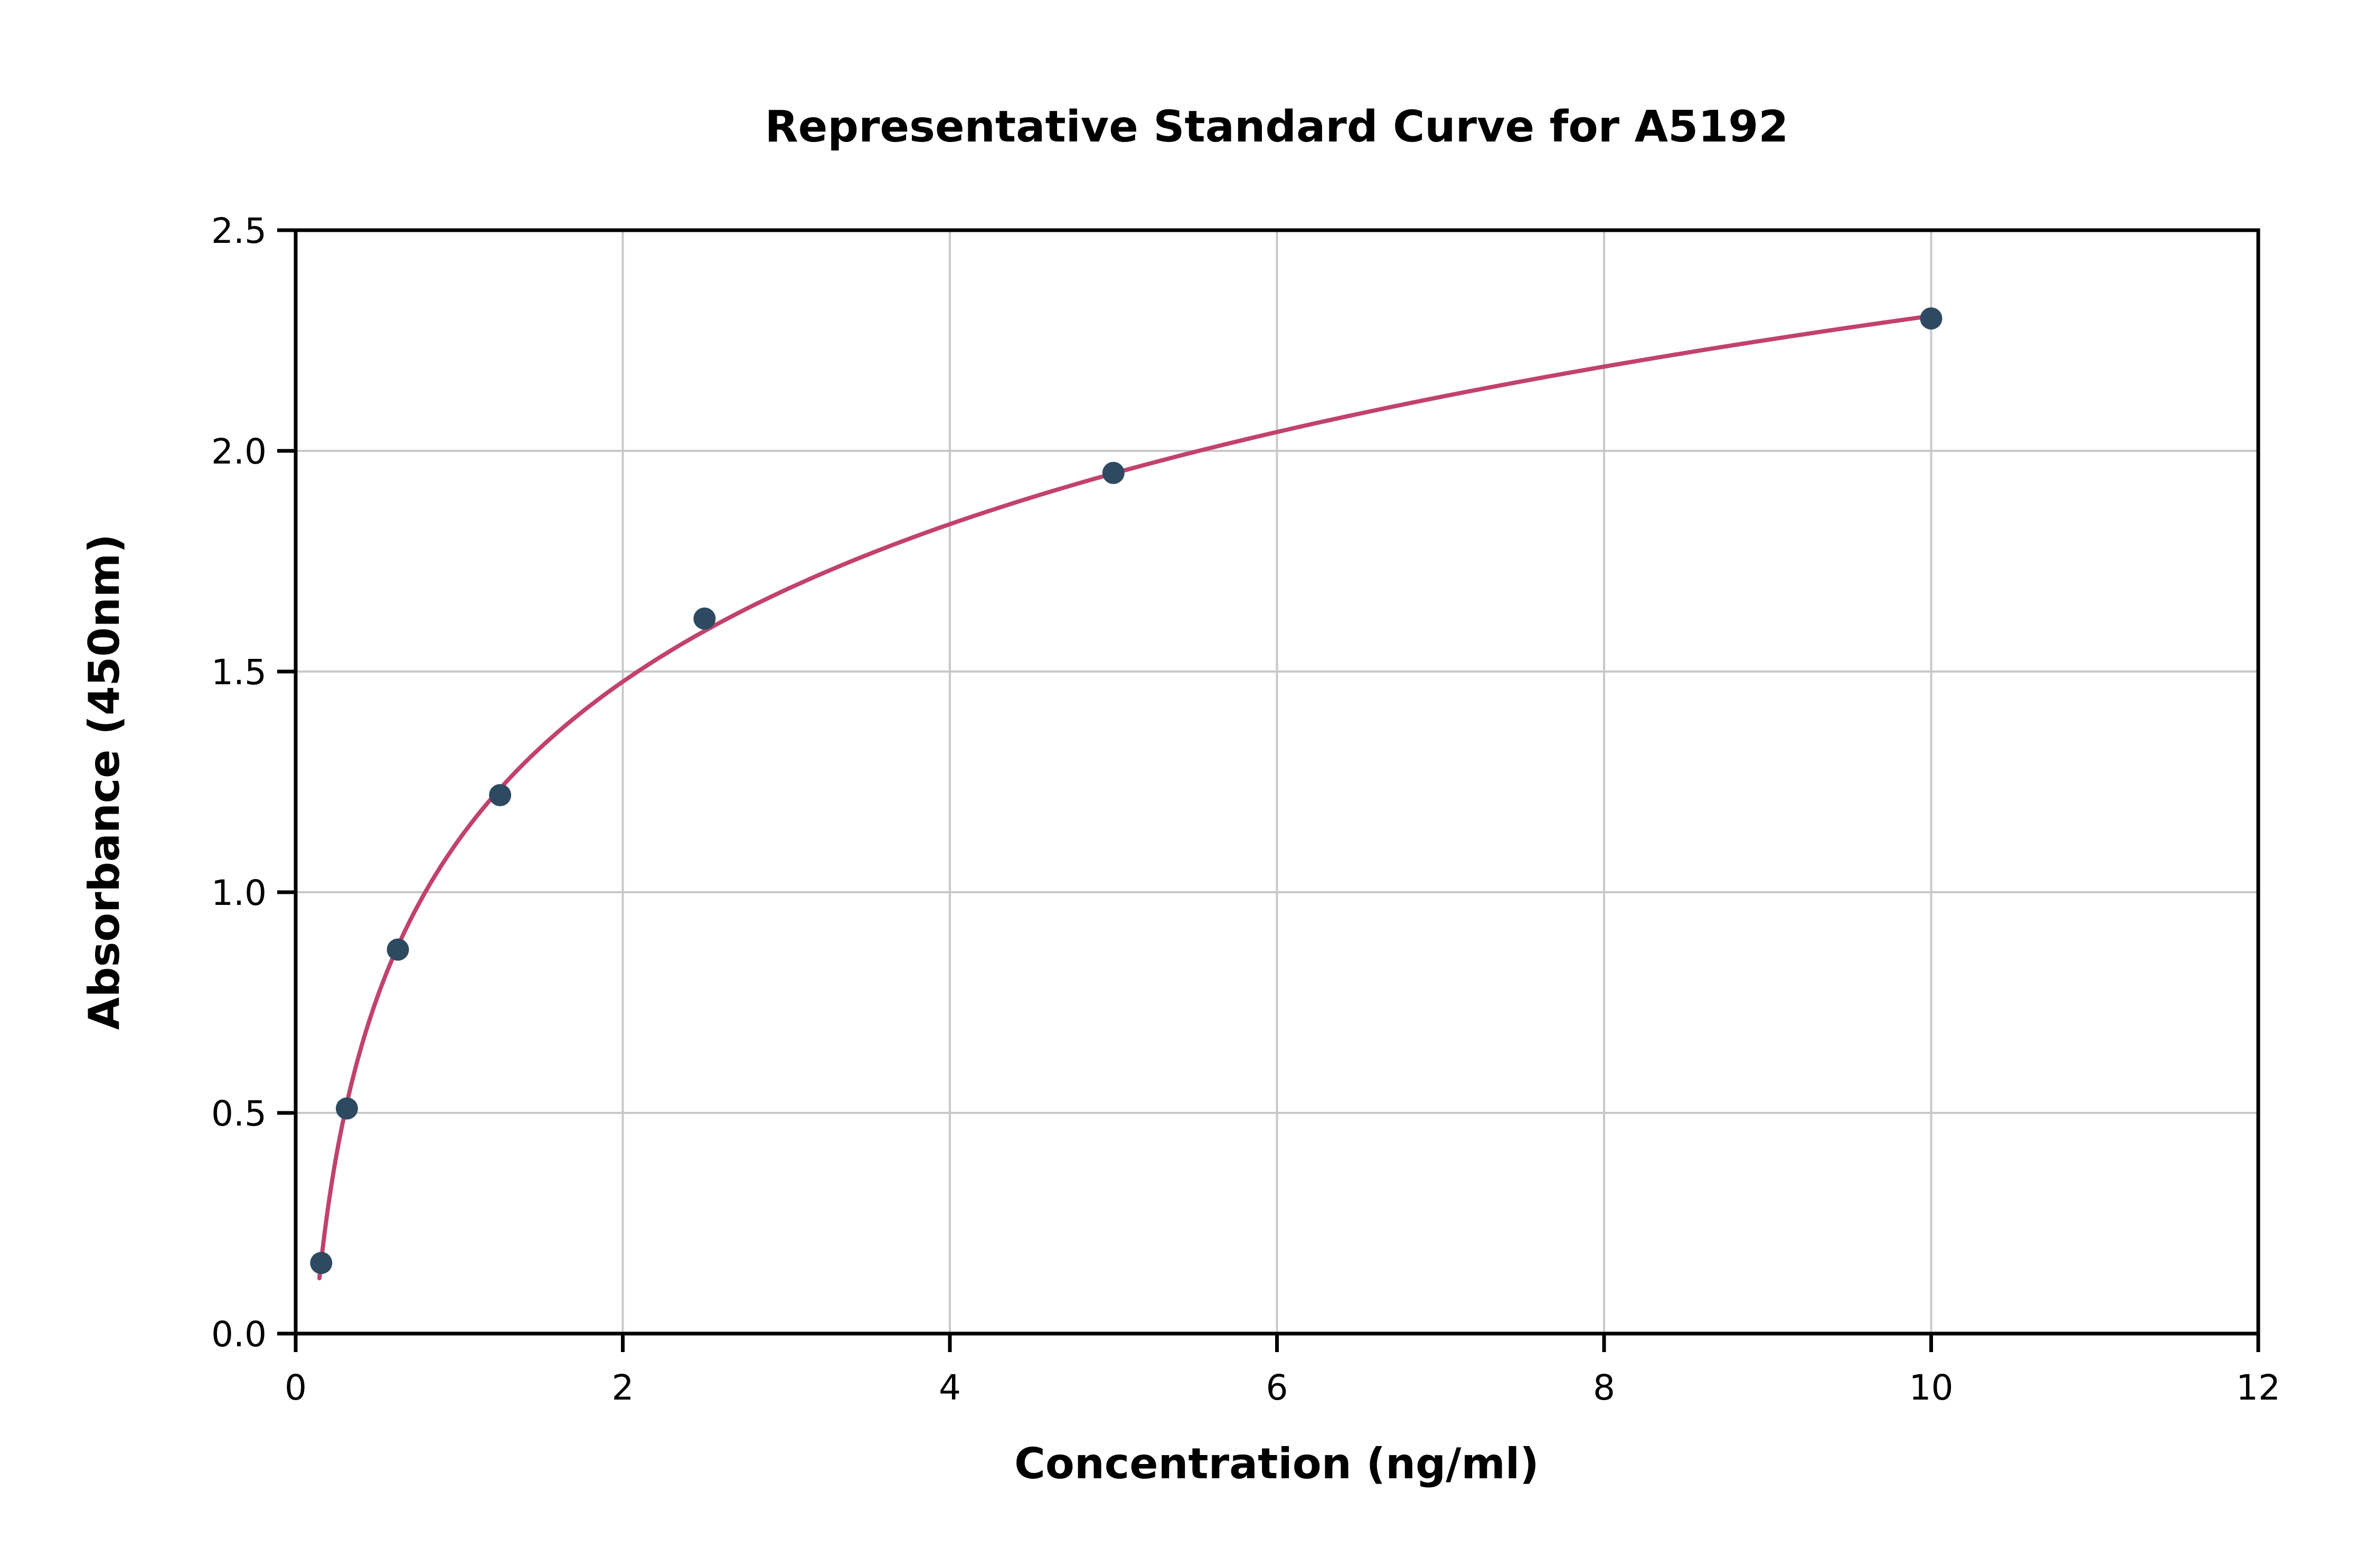 This screenshot has width=2376, height=1568. What do you see at coordinates (1932, 1387) in the screenshot?
I see `x-tick-label: 10` at bounding box center [1932, 1387].